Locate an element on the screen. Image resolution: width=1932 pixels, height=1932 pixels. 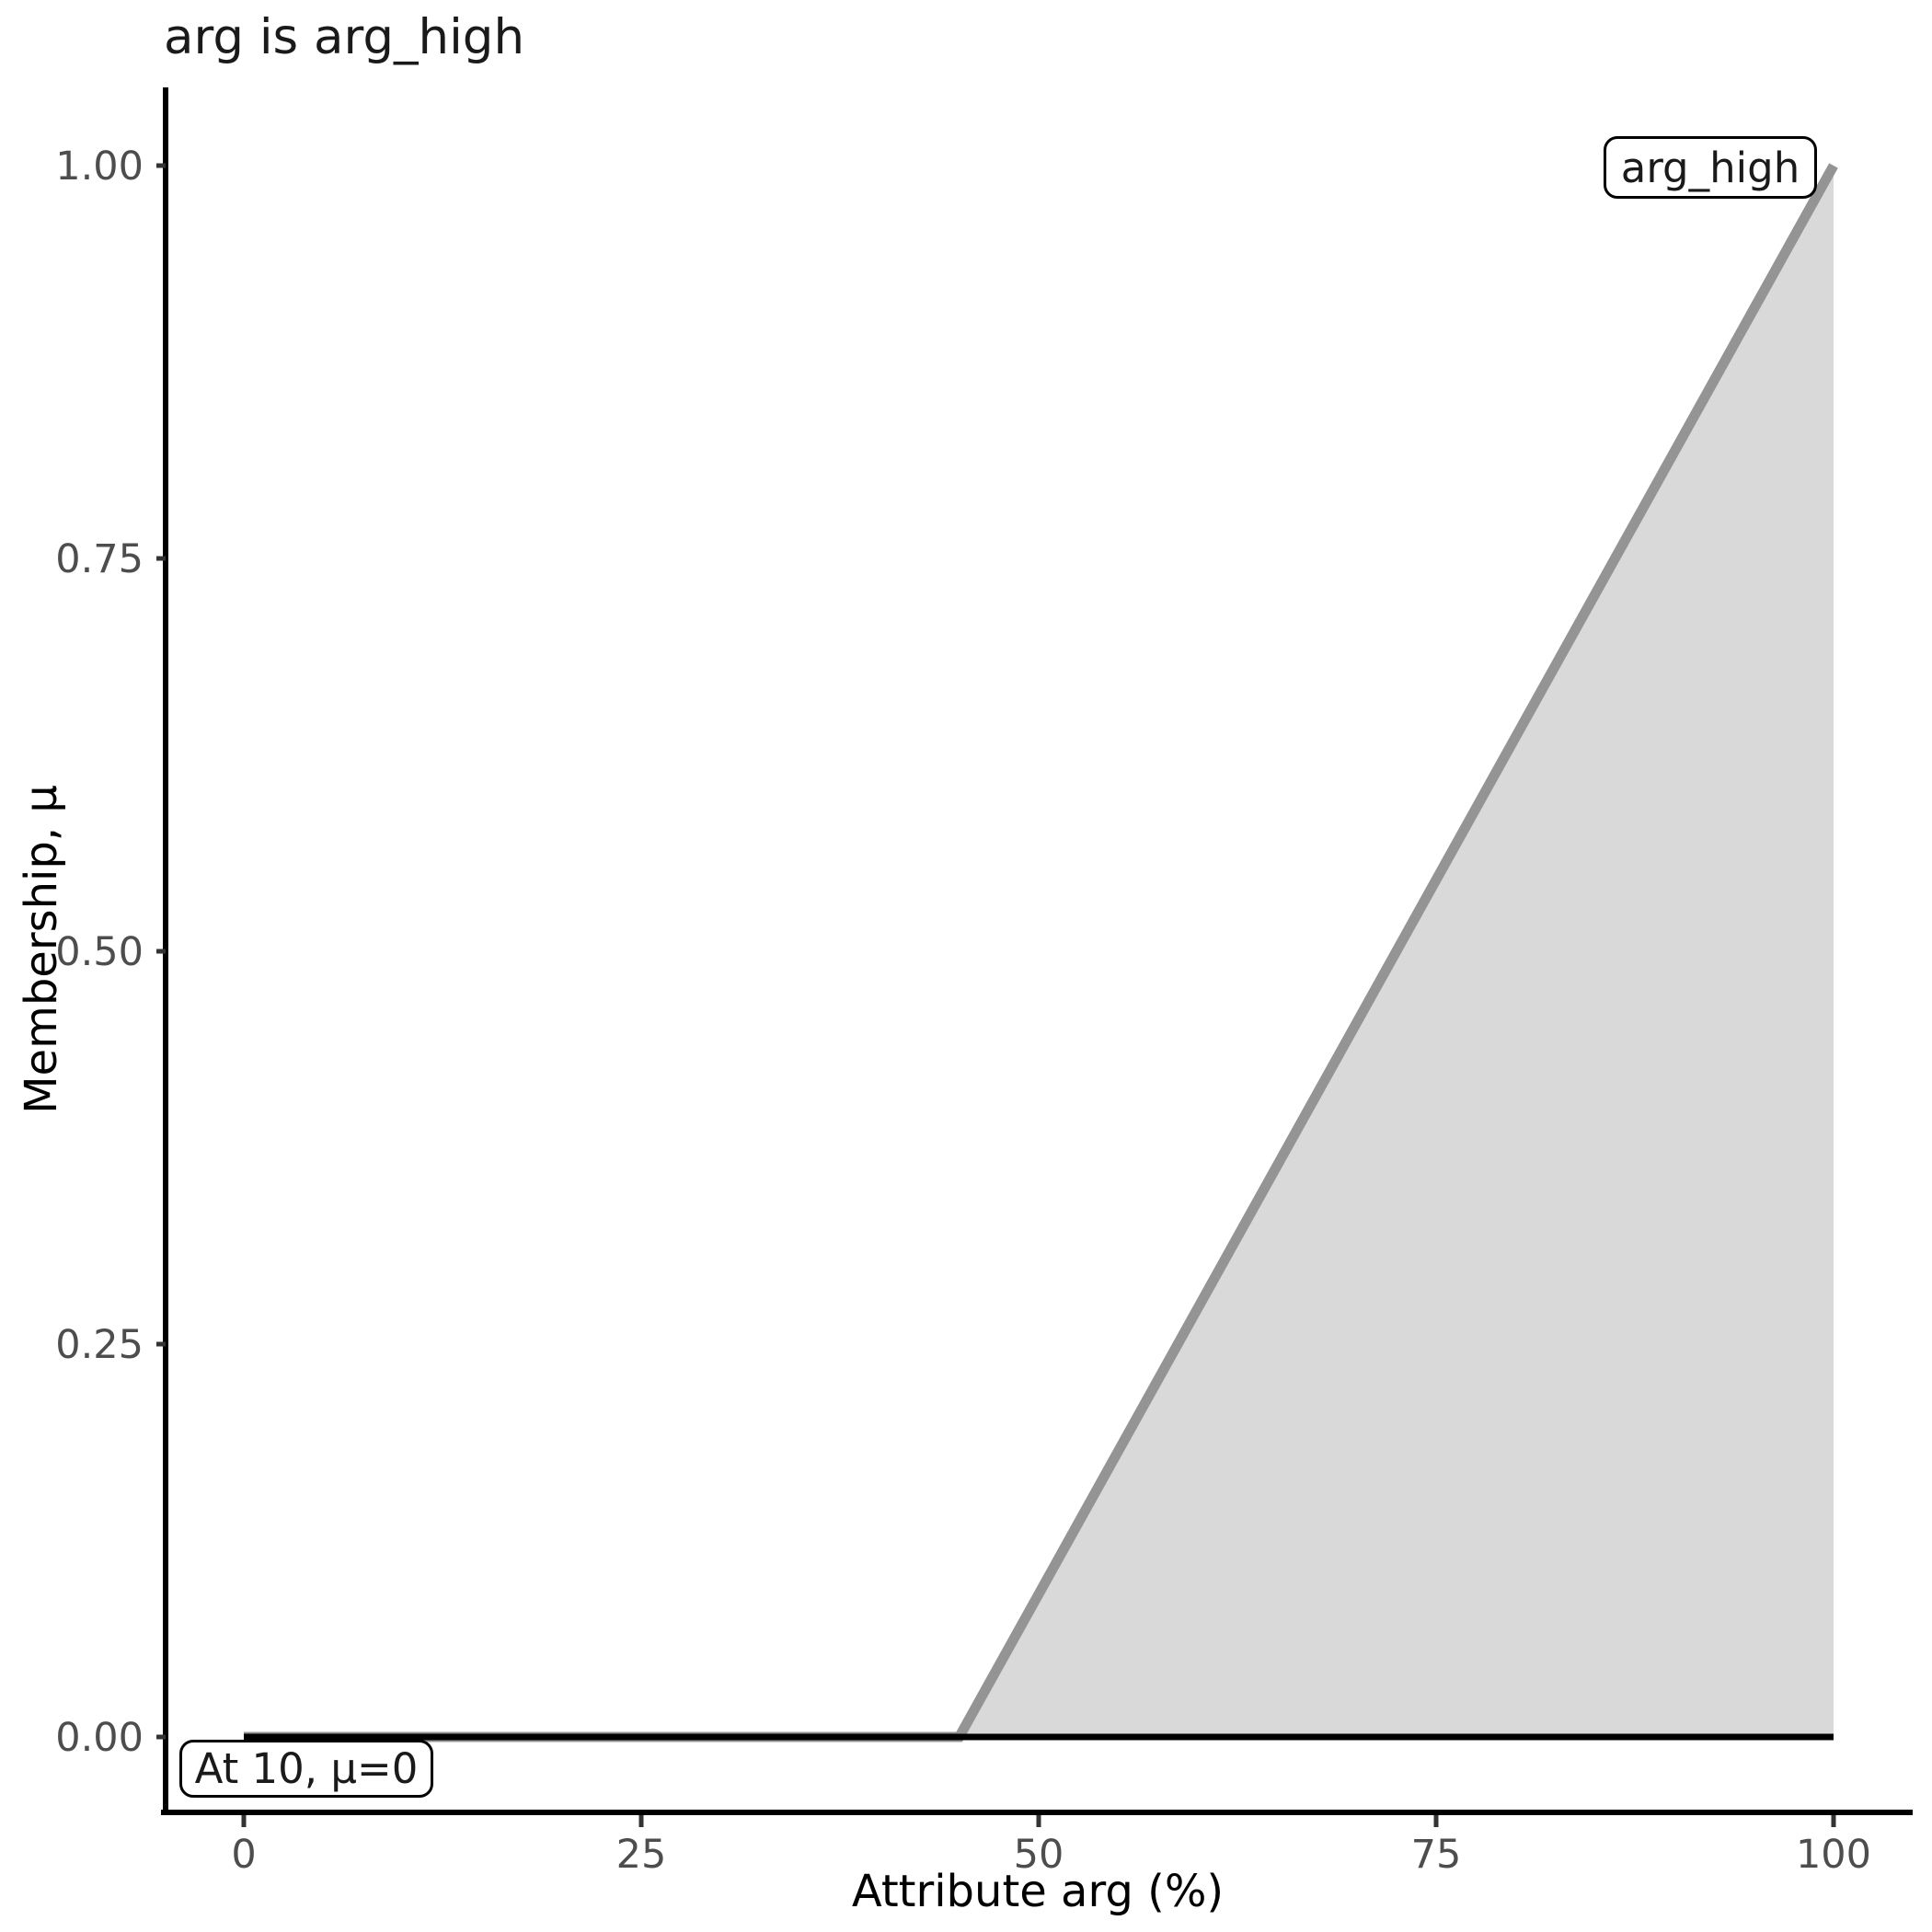
x-tick-label: 100 is located at coordinates (1833, 1855).